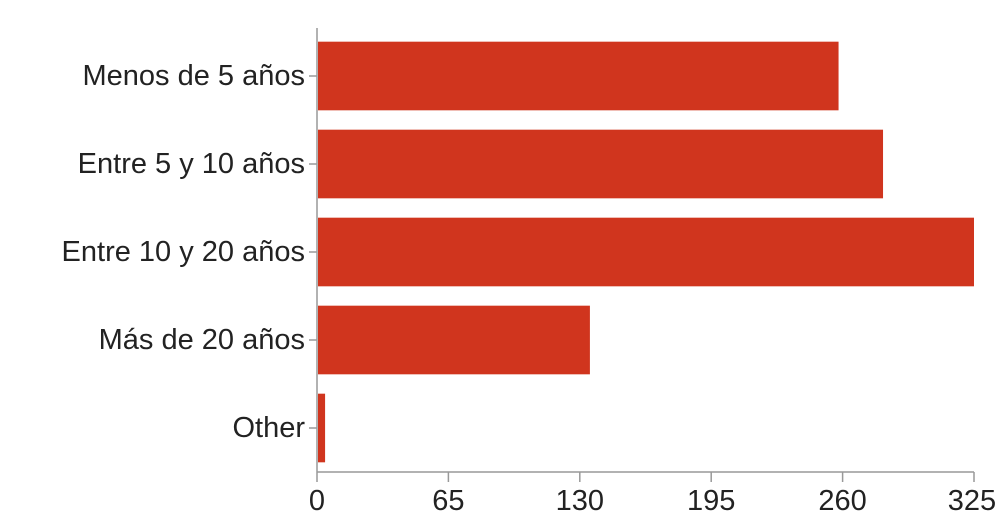 The width and height of the screenshot is (1003, 516). What do you see at coordinates (972, 500) in the screenshot?
I see `x-tick-label-5: 325` at bounding box center [972, 500].